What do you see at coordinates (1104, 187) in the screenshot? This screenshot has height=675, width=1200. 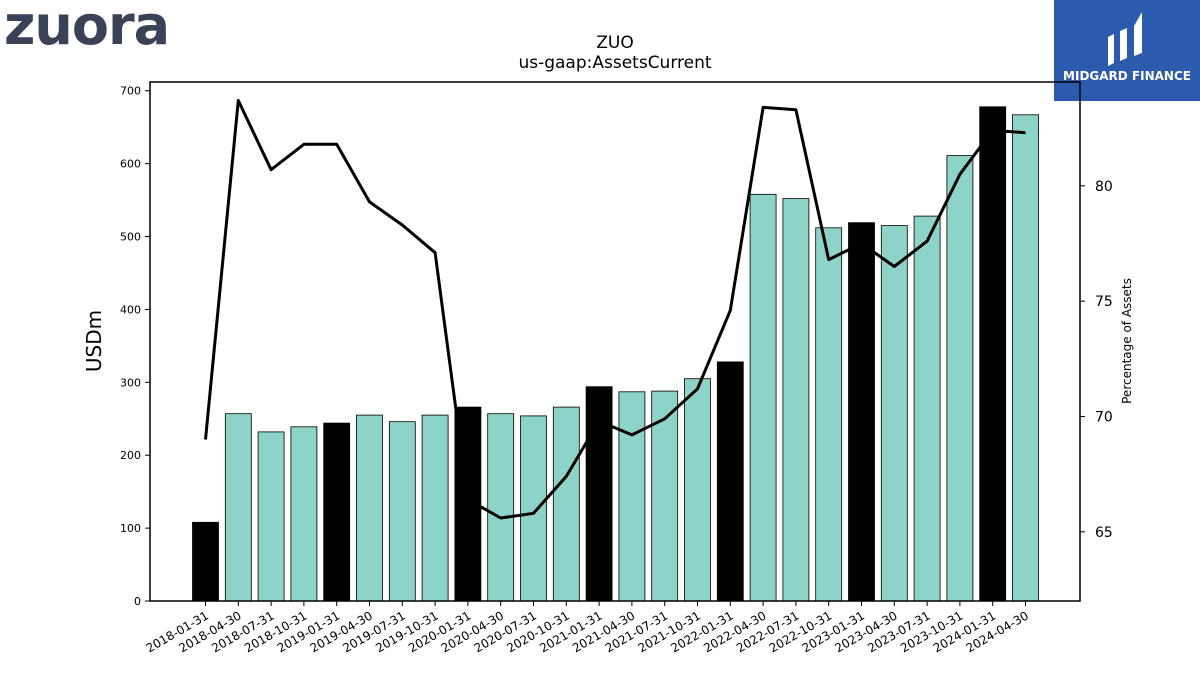 I see `y2-tick-label: 80` at bounding box center [1104, 187].